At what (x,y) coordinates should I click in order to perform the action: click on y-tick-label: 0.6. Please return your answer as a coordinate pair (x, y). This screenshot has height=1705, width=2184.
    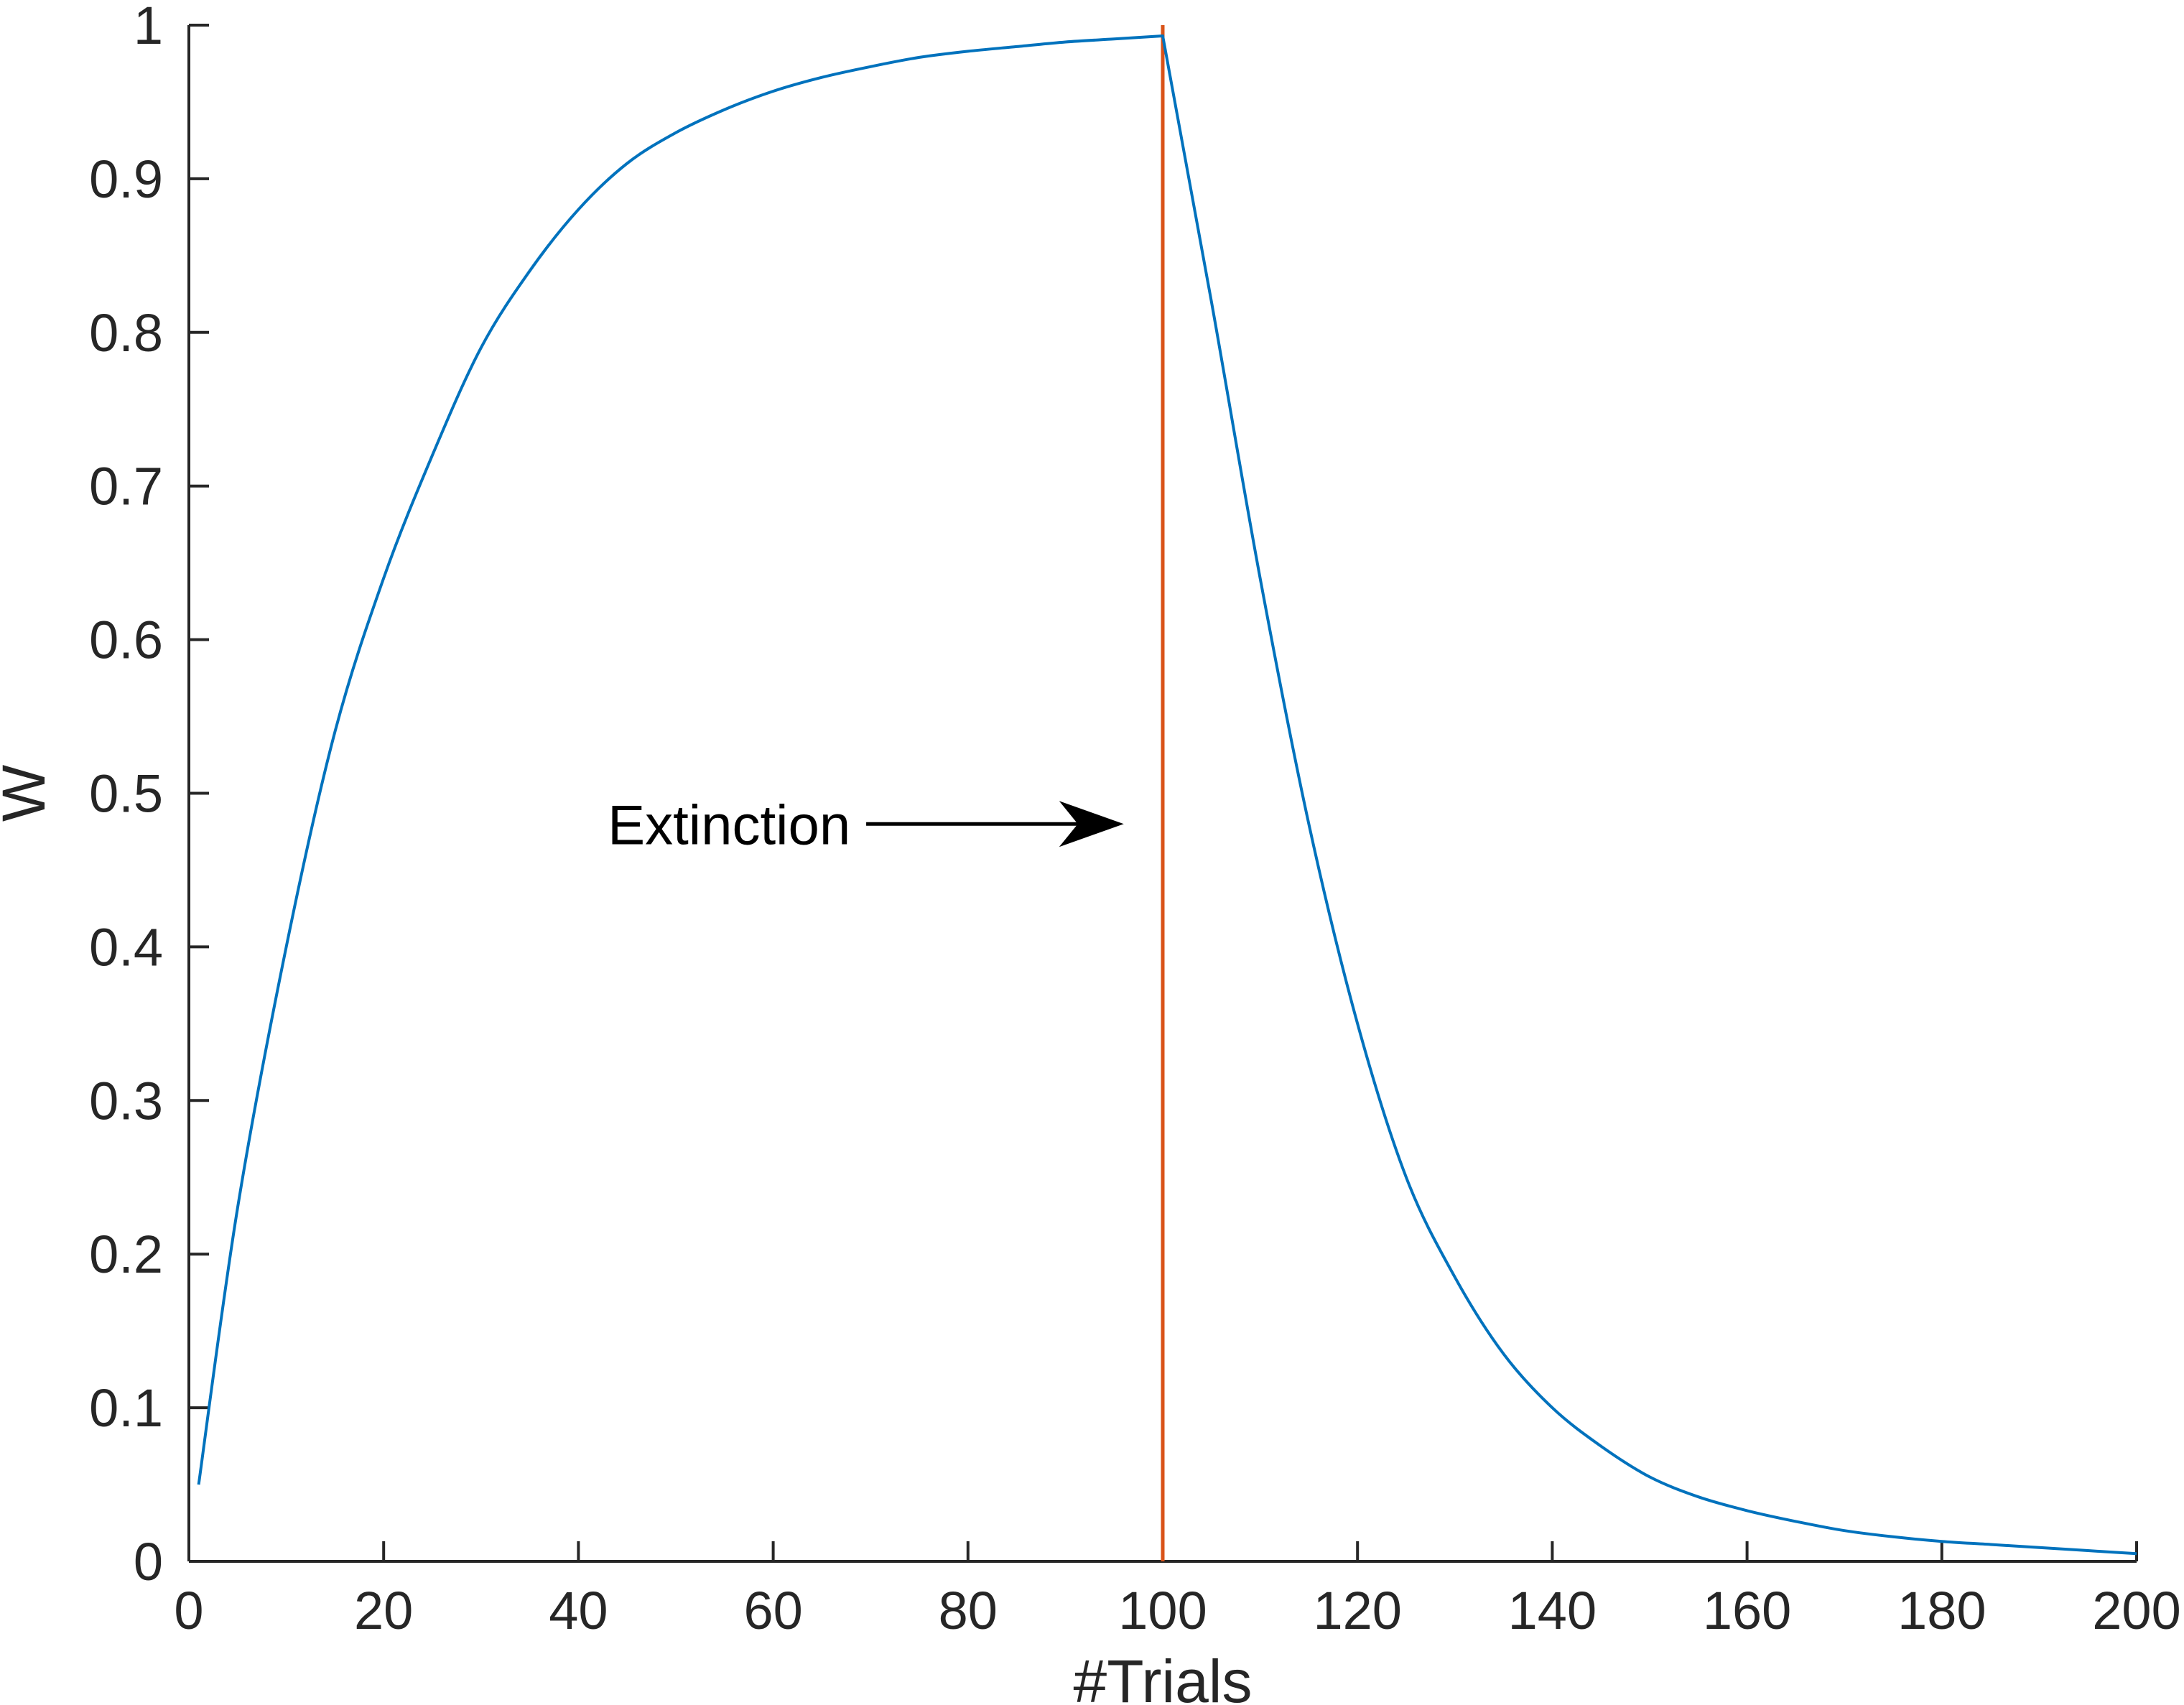
    Looking at the image, I should click on (126, 640).